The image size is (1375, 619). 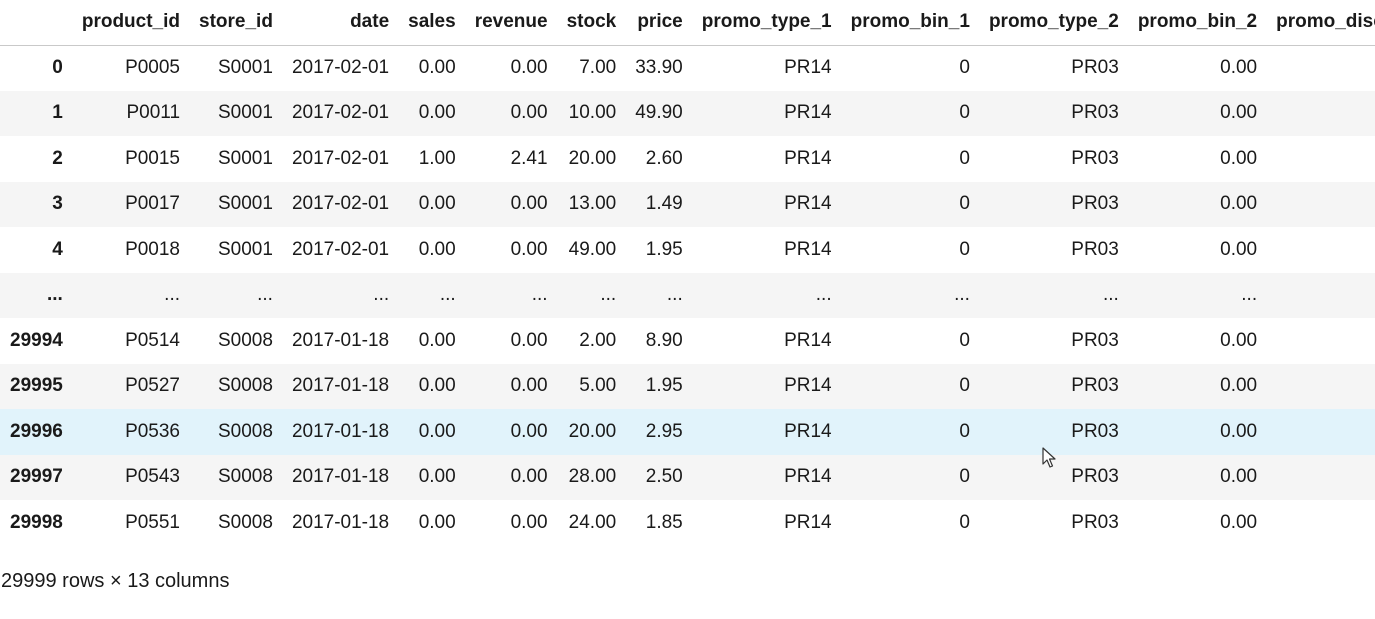 I want to click on row-index: 3, so click(x=57, y=204).